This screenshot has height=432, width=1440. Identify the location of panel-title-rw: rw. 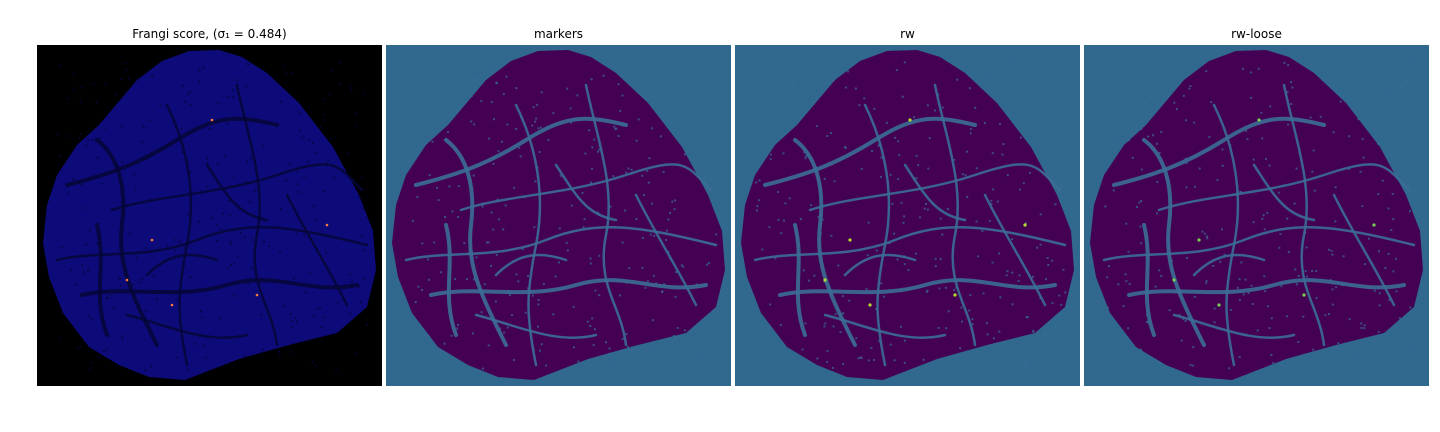
(907, 34).